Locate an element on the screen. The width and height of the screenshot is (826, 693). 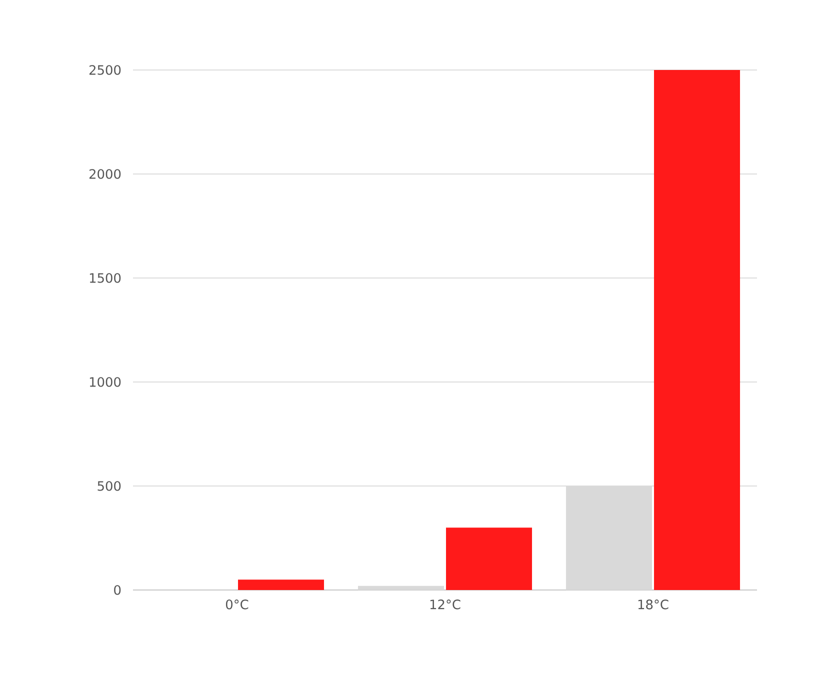
y-tick-label: 2000 is located at coordinates (105, 174).